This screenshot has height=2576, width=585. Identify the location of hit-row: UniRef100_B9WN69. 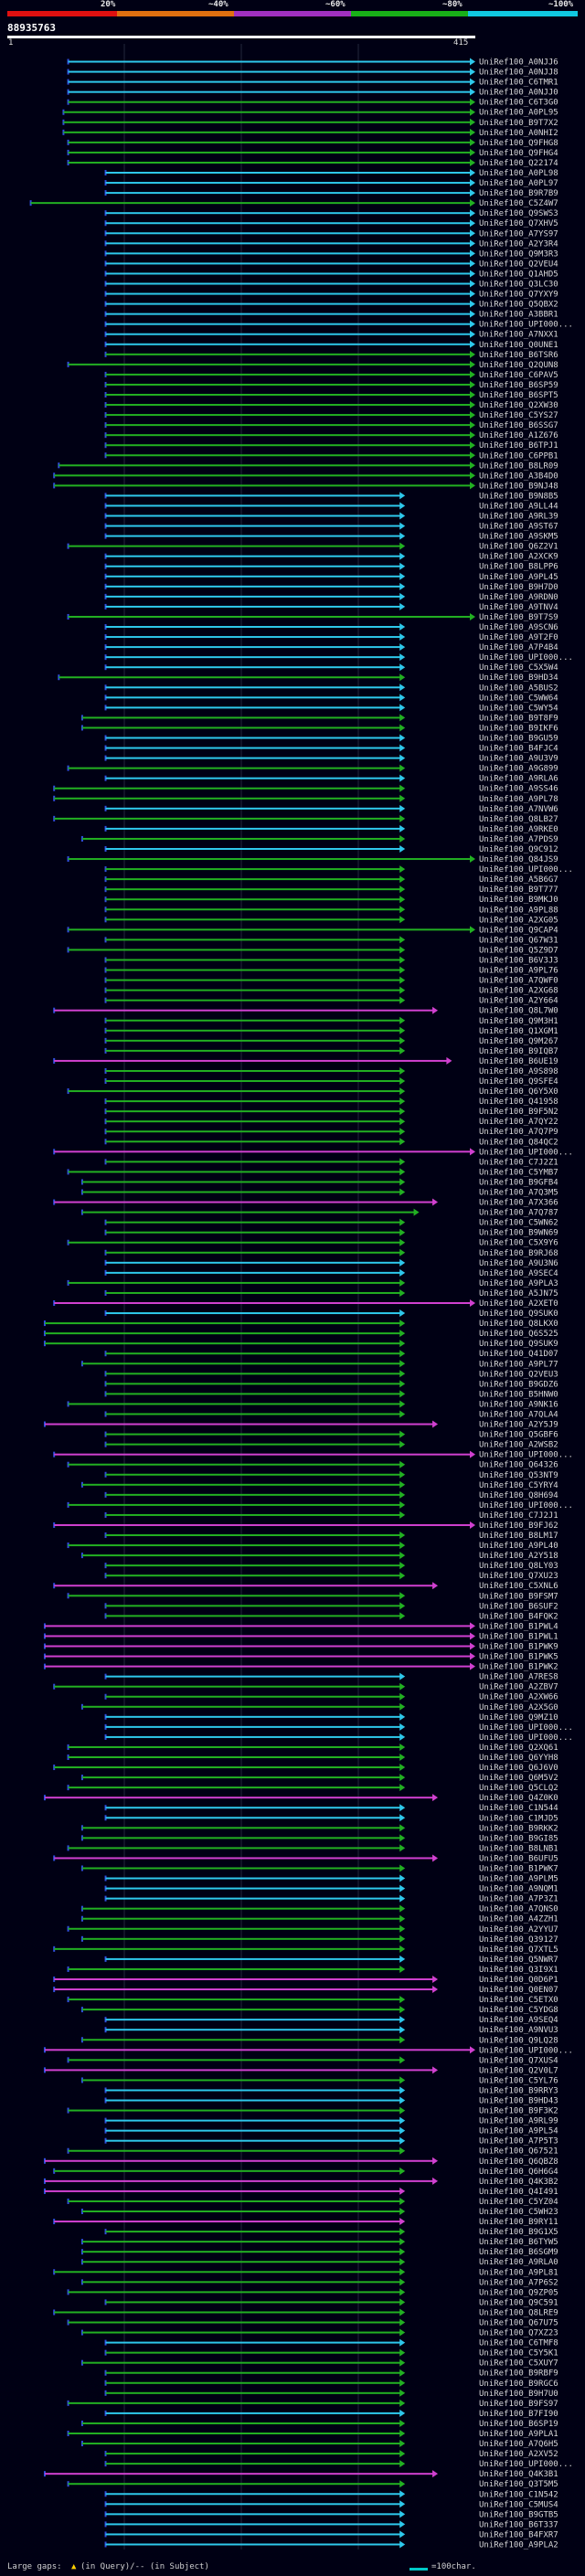
(331, 1233).